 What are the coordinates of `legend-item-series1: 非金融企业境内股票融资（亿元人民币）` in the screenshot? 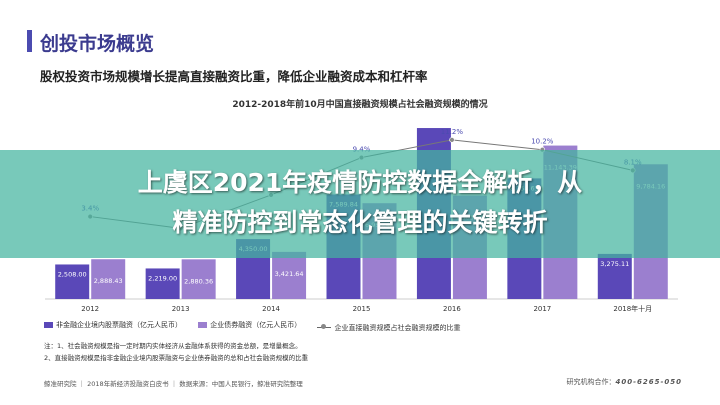 It's located at (113, 325).